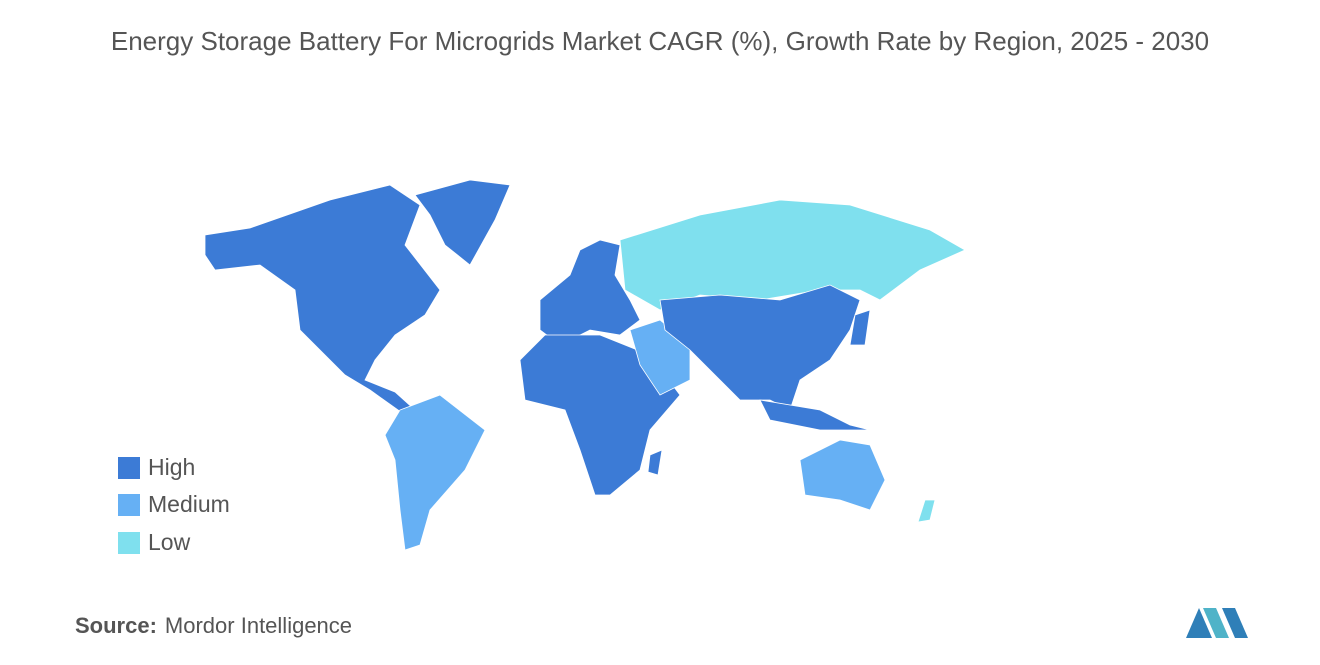  I want to click on legend-label: Low, so click(169, 542).